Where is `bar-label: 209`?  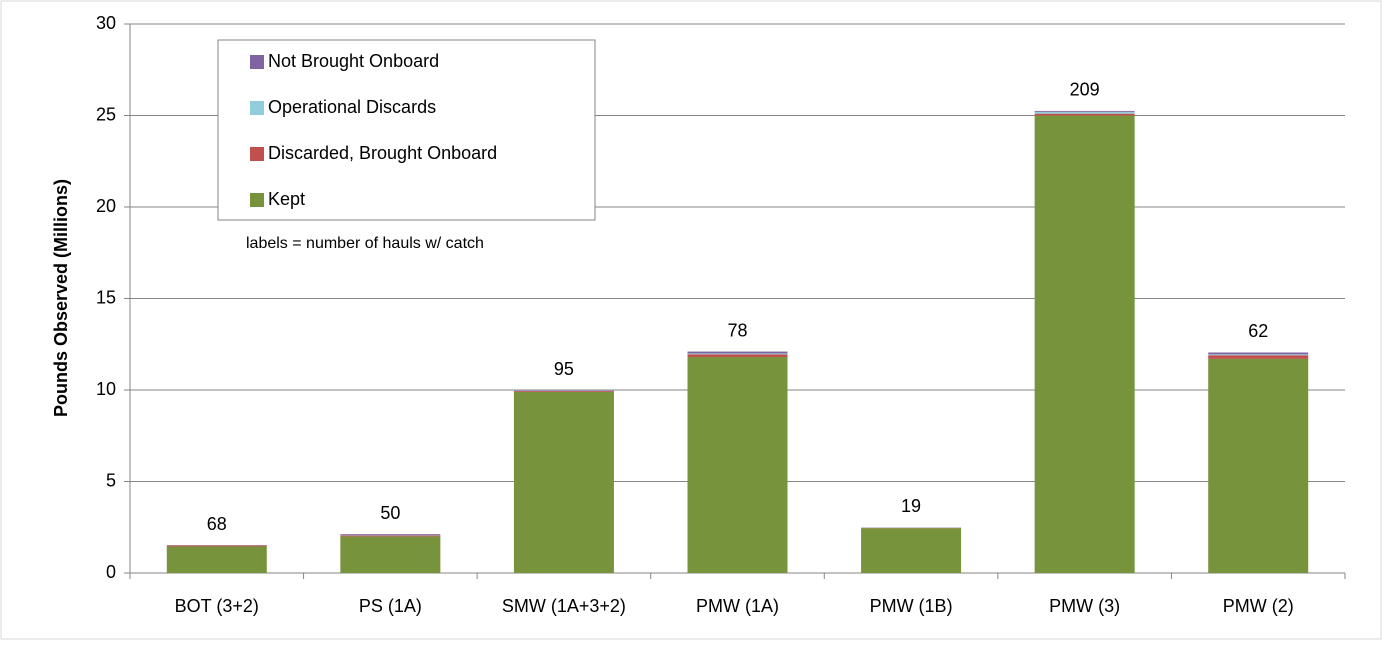 bar-label: 209 is located at coordinates (1085, 90).